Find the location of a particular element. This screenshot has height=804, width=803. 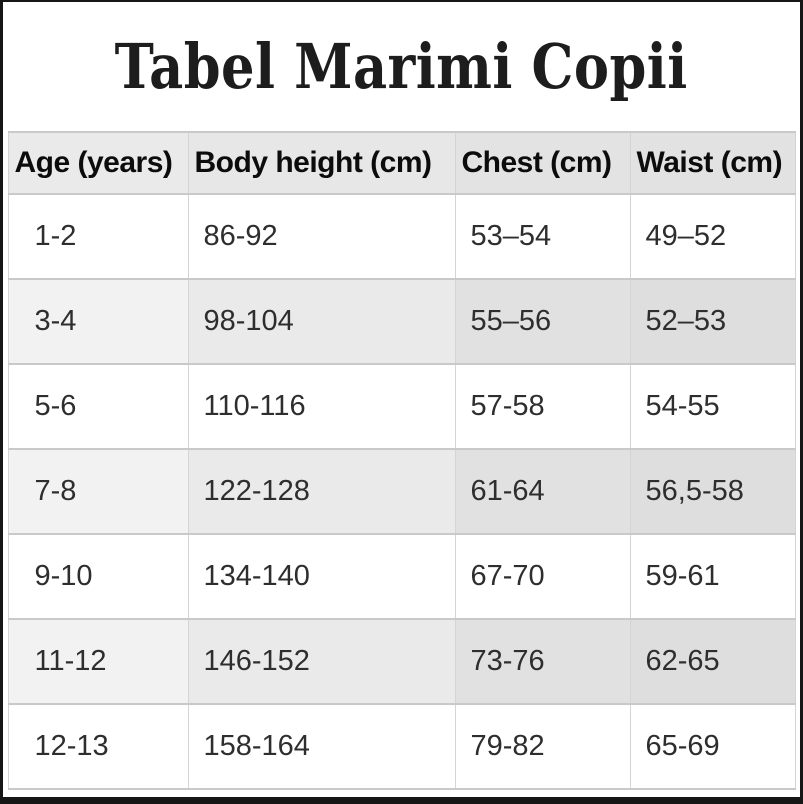

cell-waist: 56,5-58 is located at coordinates (712, 491).